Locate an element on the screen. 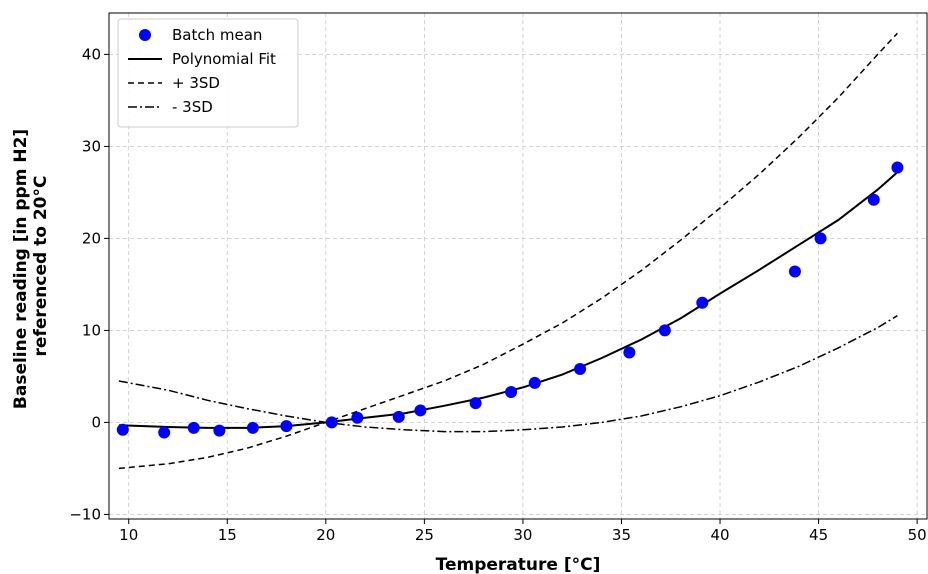  y-tick-label: 20 is located at coordinates (91, 238).